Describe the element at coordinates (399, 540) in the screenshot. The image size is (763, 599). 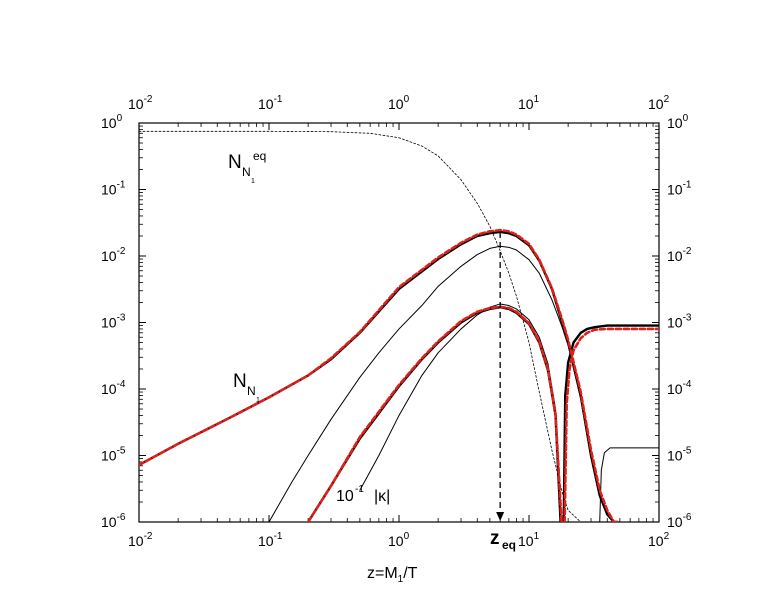
I see `x-tick-label: 10⁰` at that location.